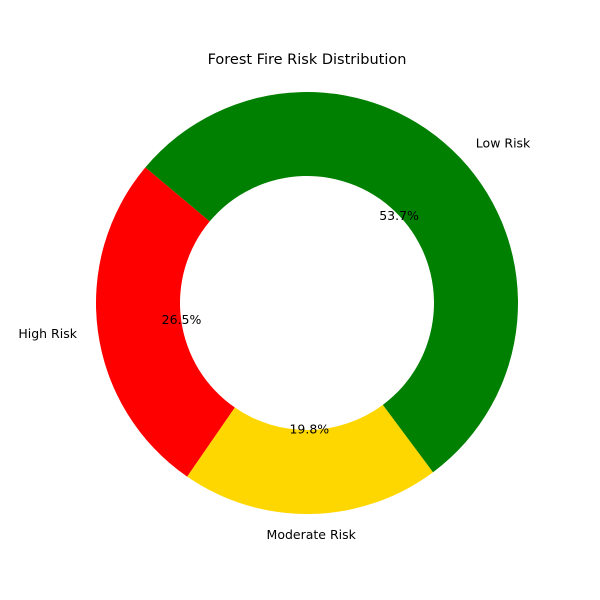 This screenshot has width=600, height=600. What do you see at coordinates (312, 534) in the screenshot?
I see `slice-label-moderate-risk: Moderate Risk` at bounding box center [312, 534].